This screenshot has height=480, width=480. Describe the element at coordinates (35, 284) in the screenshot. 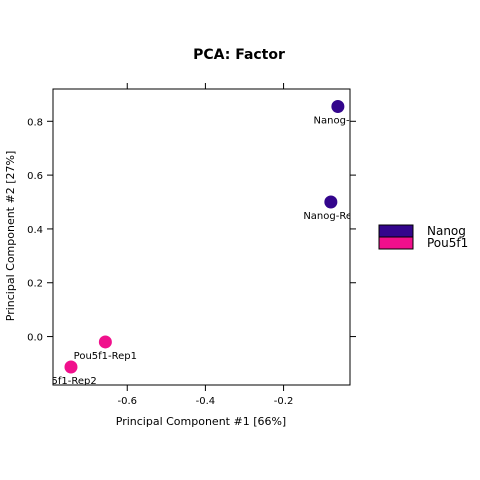

I see `y-tick-label-1: 0.2` at that location.